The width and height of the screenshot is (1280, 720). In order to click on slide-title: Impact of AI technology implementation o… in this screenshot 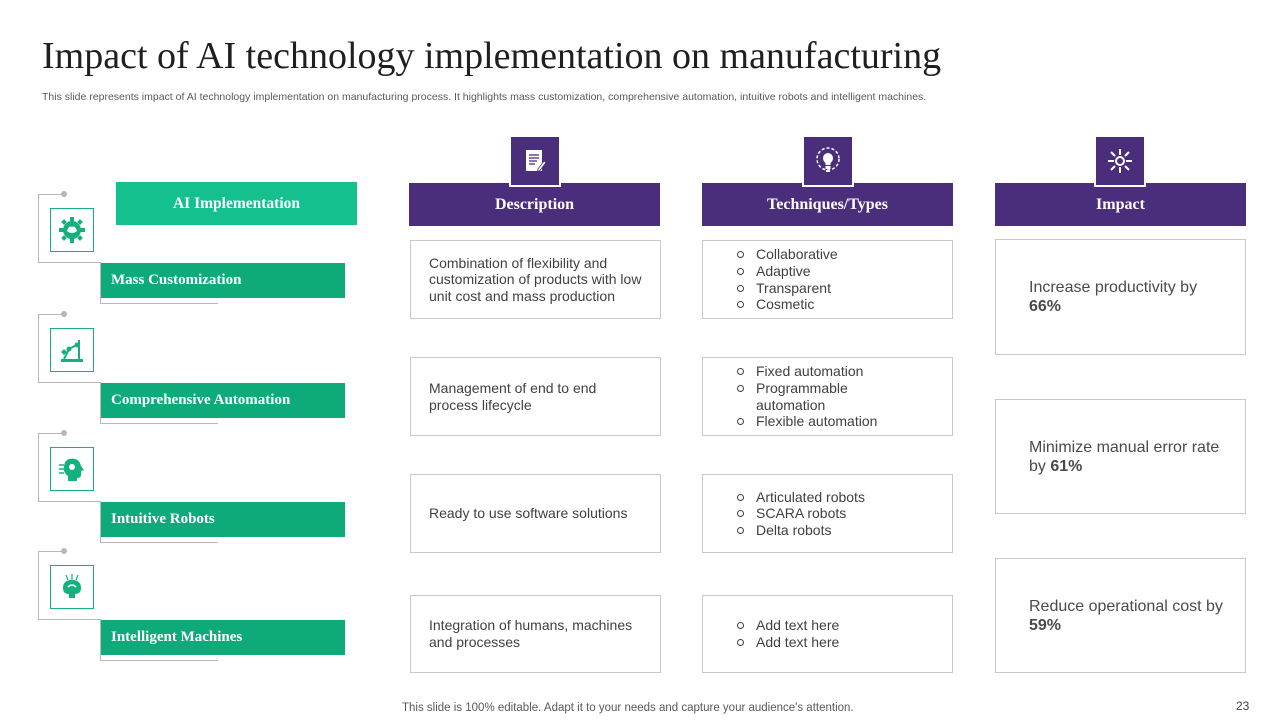, I will do `click(492, 56)`.